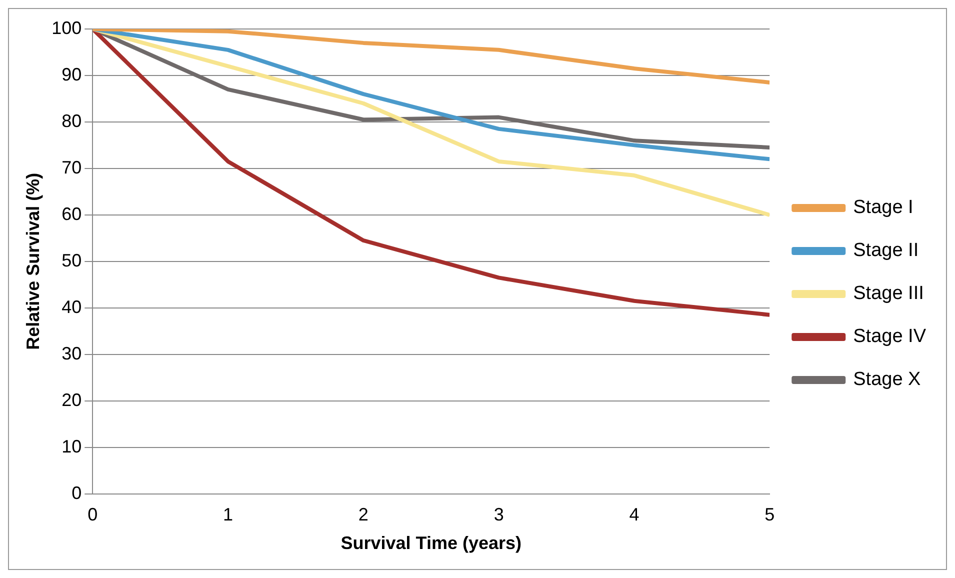  I want to click on y-tick-label: 100, so click(67, 28).